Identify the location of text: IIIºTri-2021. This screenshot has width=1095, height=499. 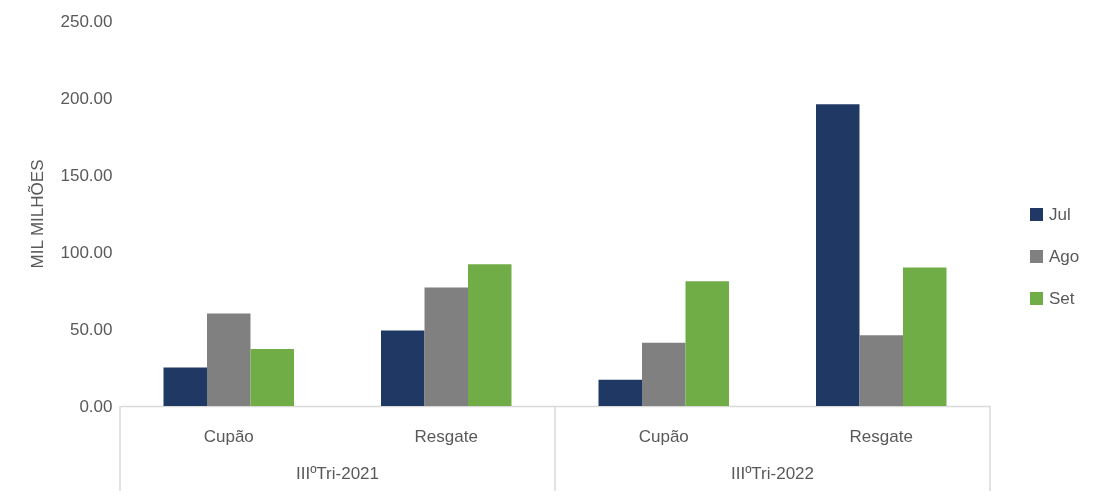
(337, 473).